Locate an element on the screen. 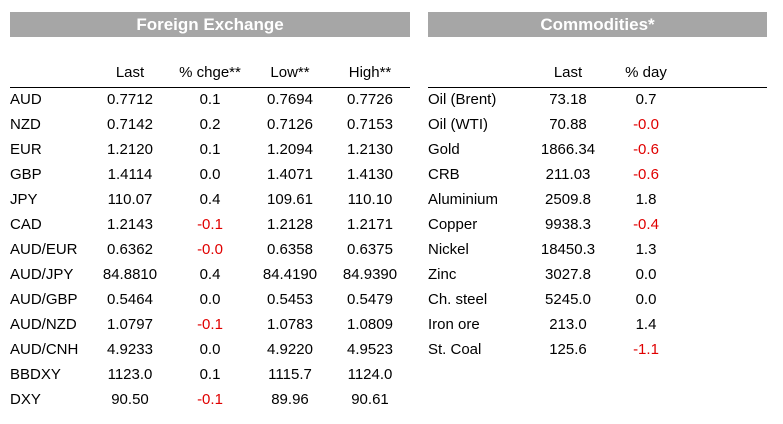  fx-low-cell: 0.6358 is located at coordinates (290, 249).